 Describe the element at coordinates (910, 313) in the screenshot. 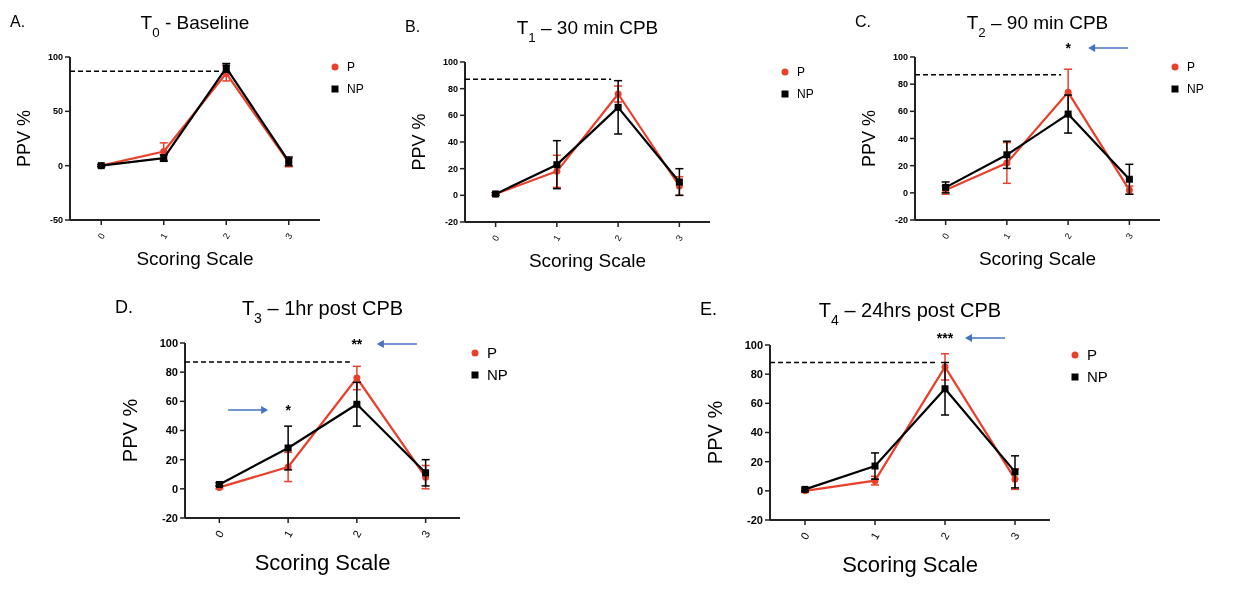

I see `chart-title: T$_{4}$ – 24hrs post CPB` at that location.